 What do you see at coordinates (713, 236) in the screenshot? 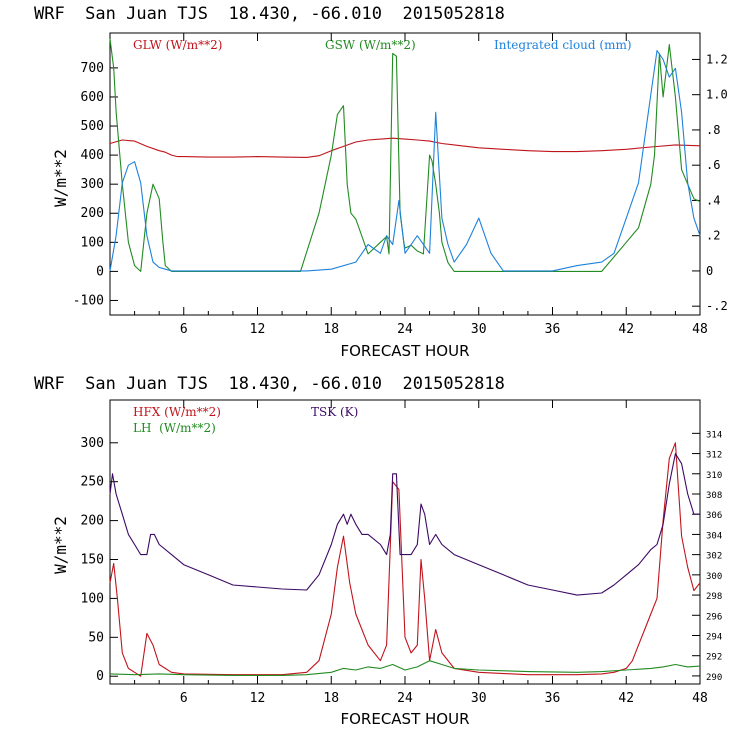
I see `y2-tick-label: .2` at bounding box center [713, 236].